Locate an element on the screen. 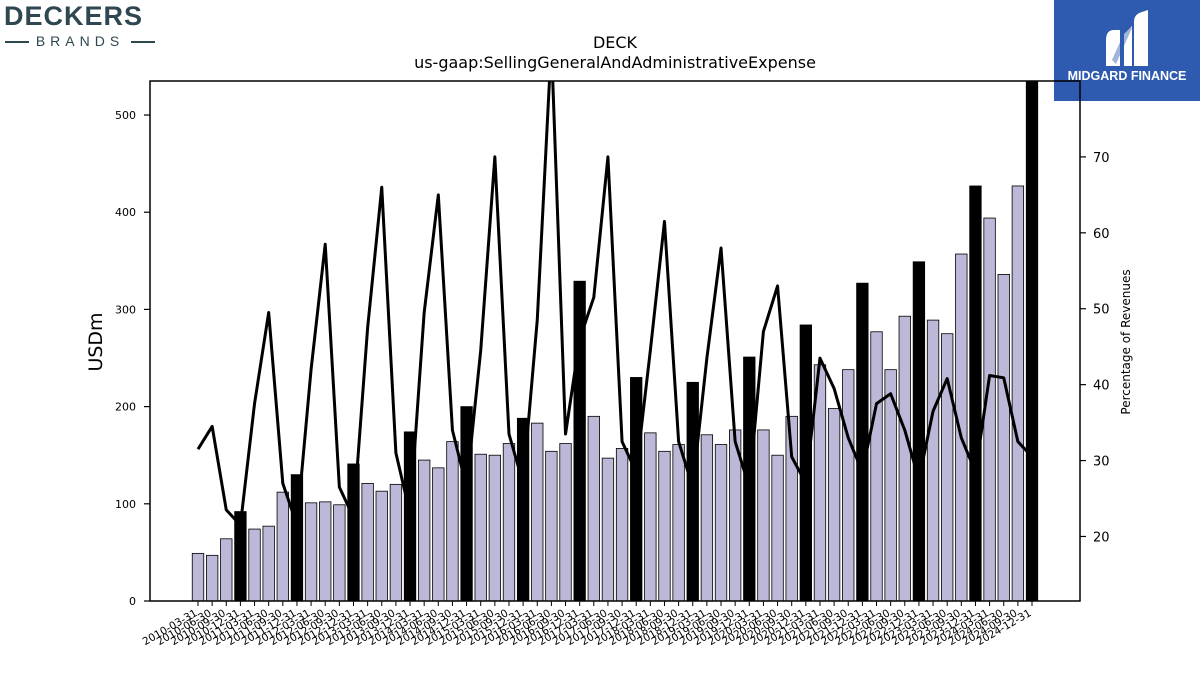 The width and height of the screenshot is (1200, 675). y2-tick-label: 60 is located at coordinates (1101, 234).